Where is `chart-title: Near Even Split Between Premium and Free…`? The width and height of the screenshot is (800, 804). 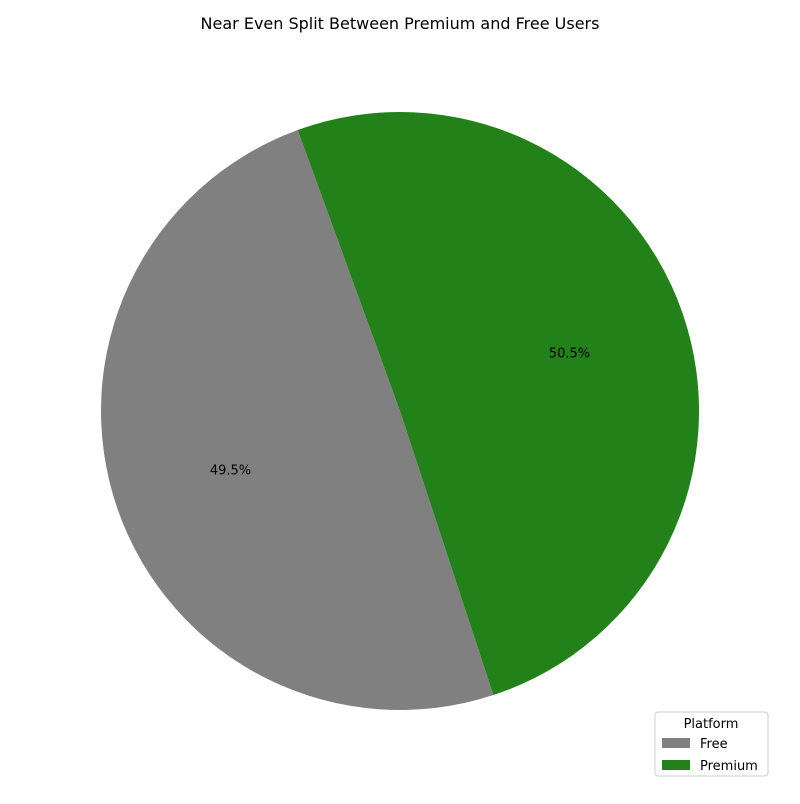 chart-title: Near Even Split Between Premium and Free… is located at coordinates (400, 23).